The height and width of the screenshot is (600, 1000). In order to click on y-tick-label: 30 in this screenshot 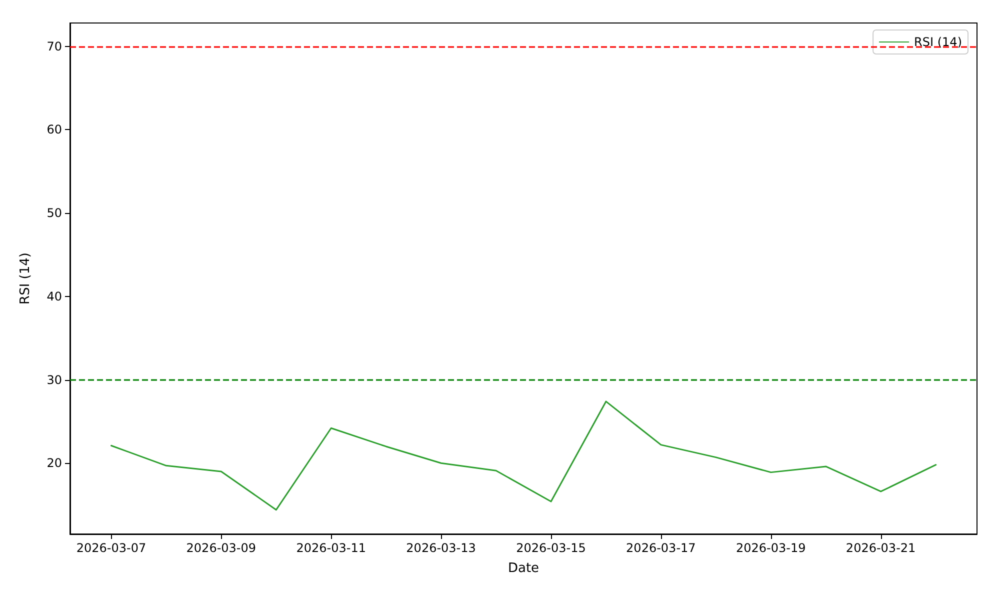, I will do `click(54, 379)`.